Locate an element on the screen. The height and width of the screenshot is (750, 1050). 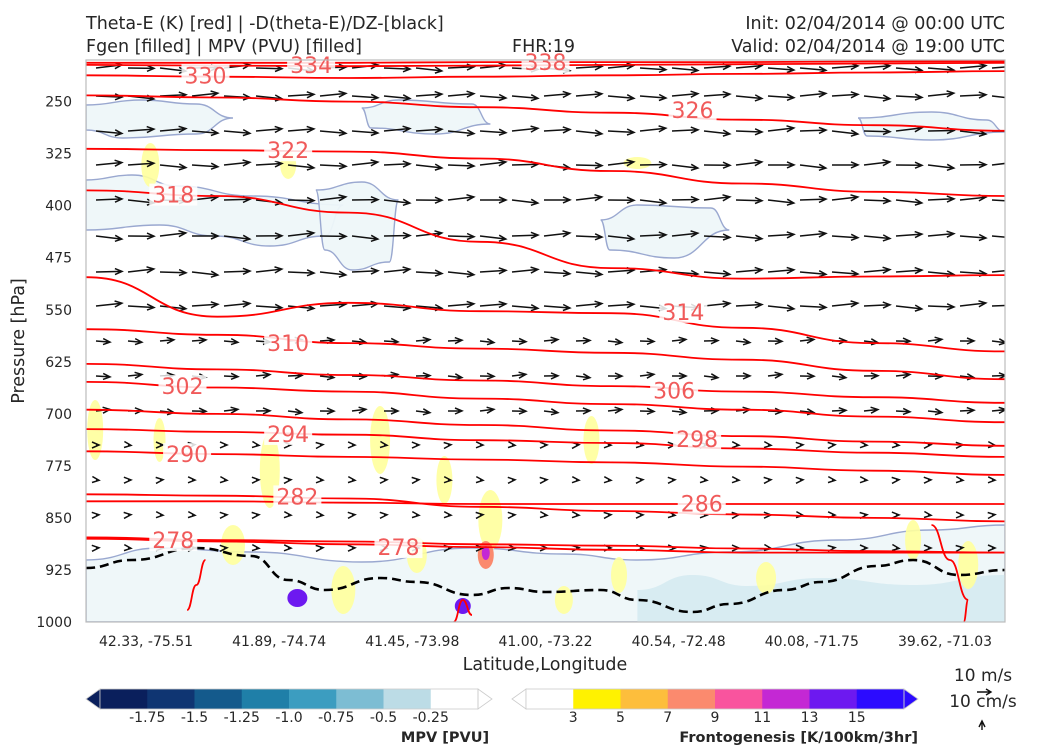
y-tick-label: 925 is located at coordinates (58, 571).